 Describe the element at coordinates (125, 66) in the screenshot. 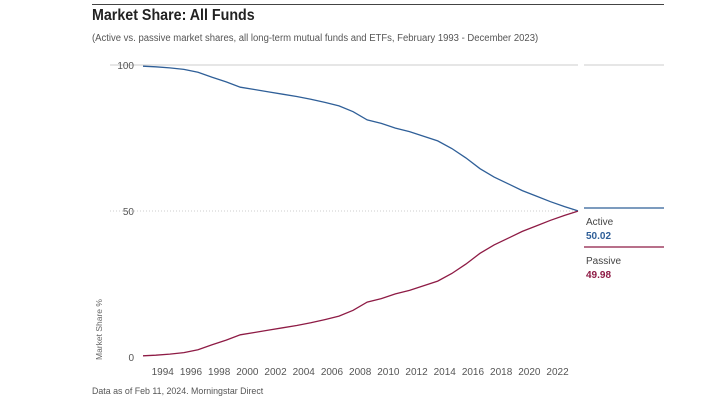

I see `y-tick-label: 100` at that location.